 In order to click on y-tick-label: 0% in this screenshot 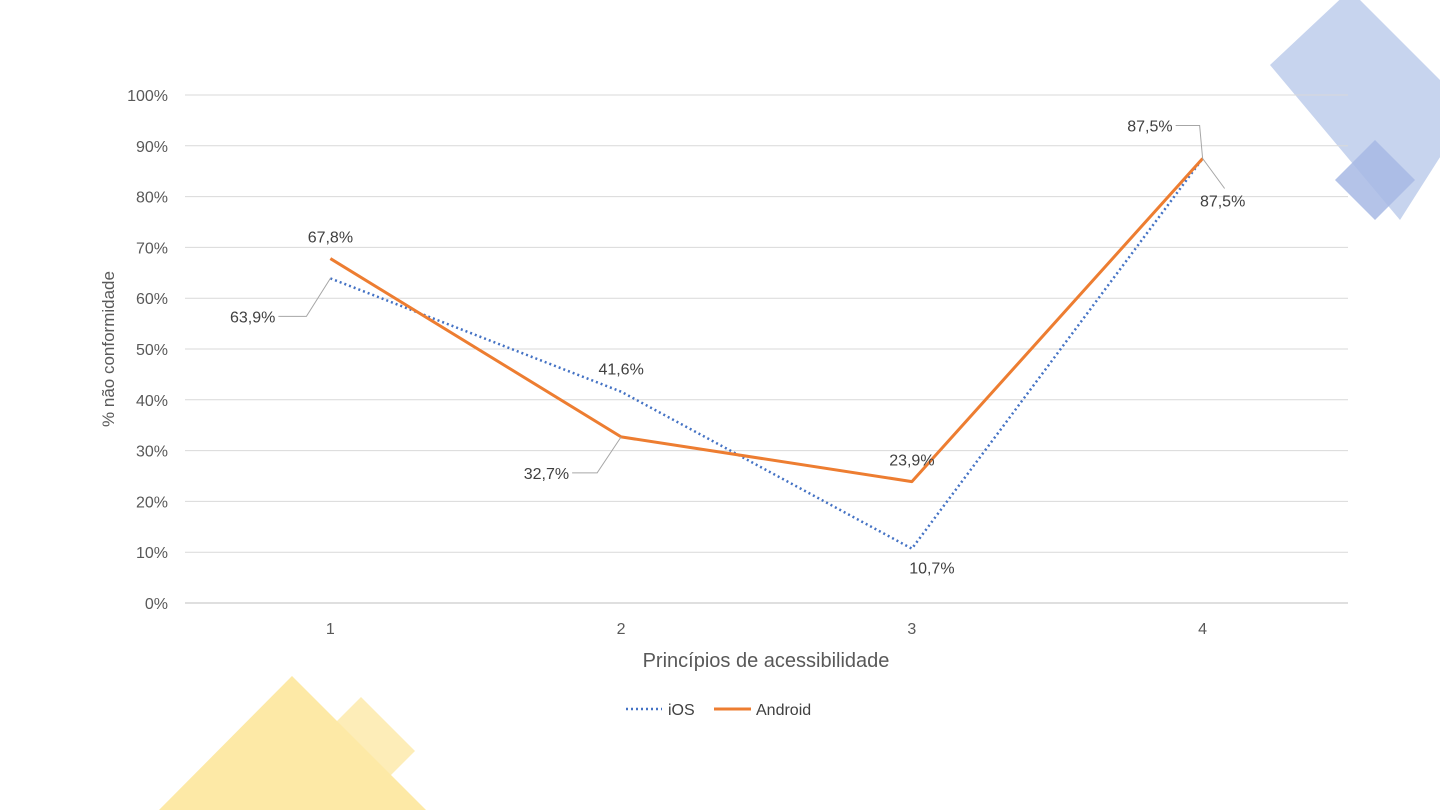, I will do `click(156, 604)`.